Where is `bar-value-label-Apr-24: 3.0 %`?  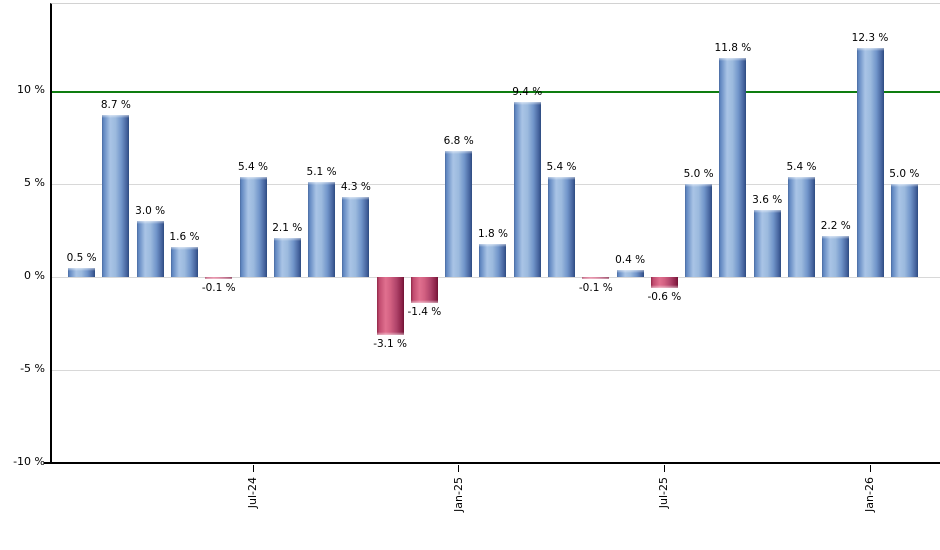
bar-value-label-Apr-24: 3.0 % is located at coordinates (150, 211).